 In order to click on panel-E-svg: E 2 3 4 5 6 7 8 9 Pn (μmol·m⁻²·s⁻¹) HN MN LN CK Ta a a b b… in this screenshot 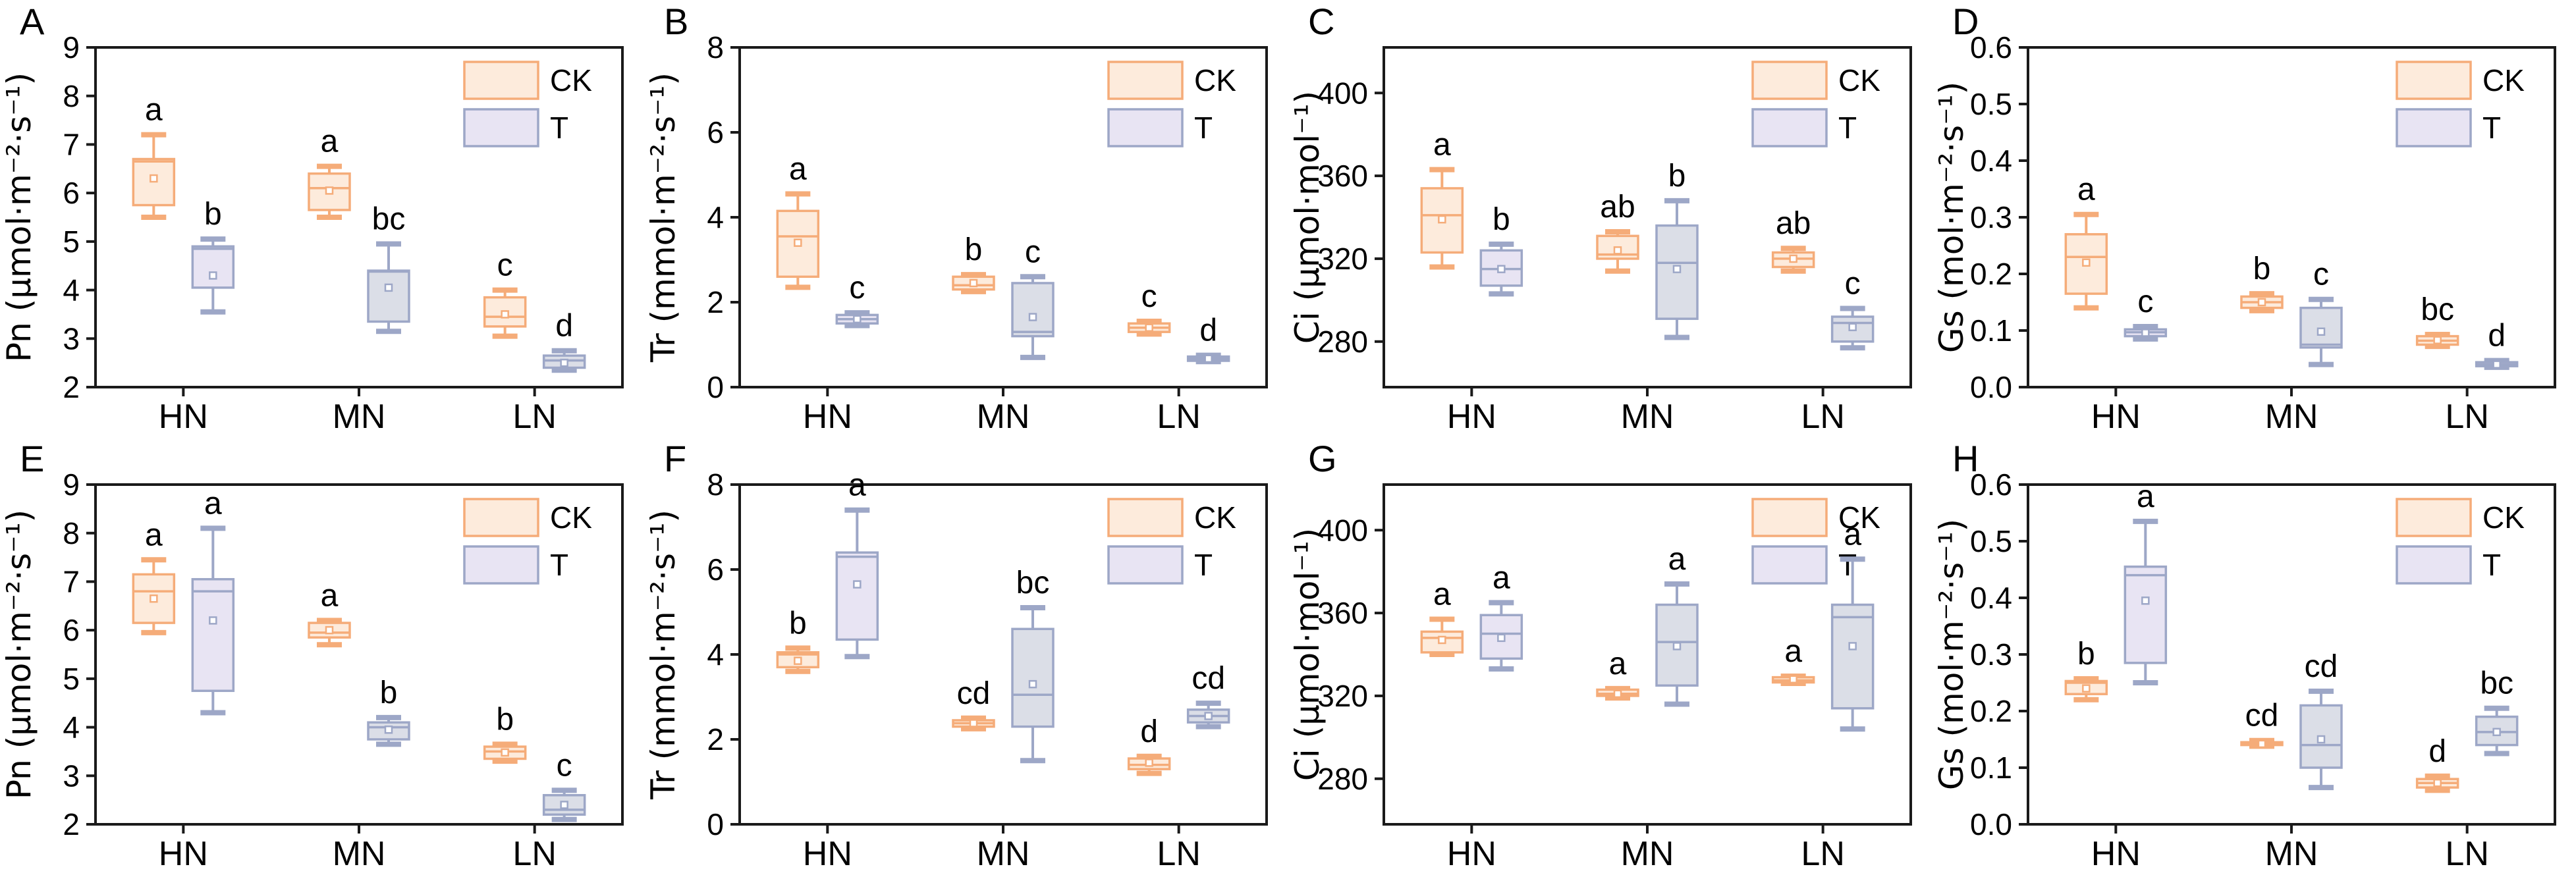, I will do `click(322, 655)`.